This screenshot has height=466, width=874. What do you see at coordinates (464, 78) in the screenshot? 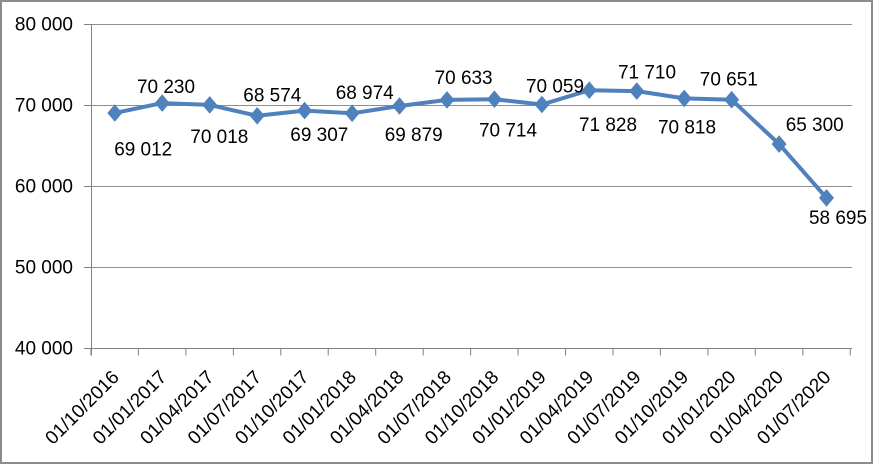
I see `svg-text: 70 633` at bounding box center [464, 78].